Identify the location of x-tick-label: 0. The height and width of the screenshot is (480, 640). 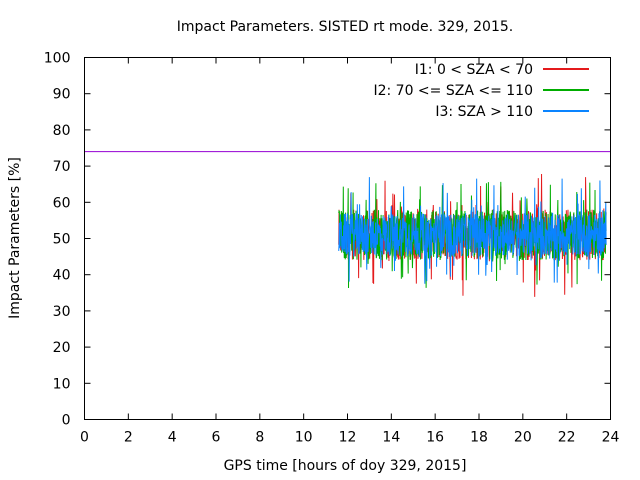
(84, 438).